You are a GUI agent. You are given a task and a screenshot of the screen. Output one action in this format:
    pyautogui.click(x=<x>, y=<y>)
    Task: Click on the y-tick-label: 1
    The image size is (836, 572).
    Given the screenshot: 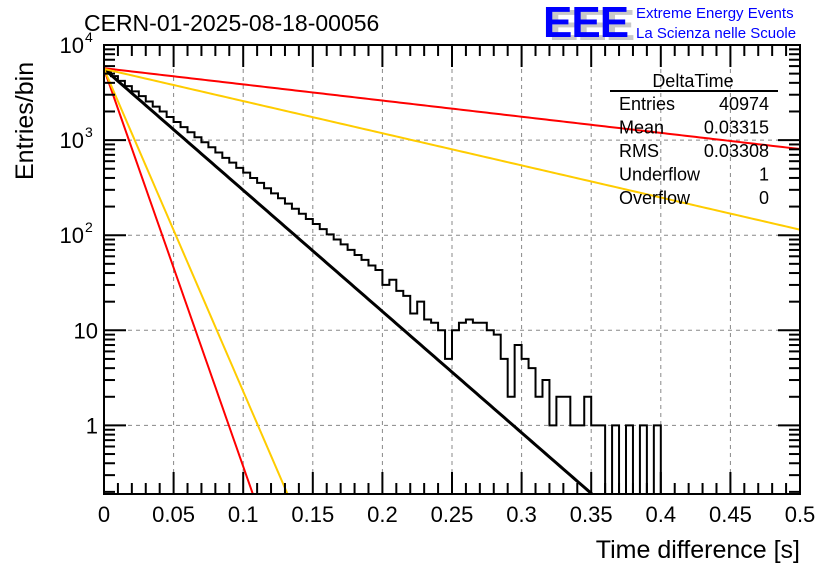 What is the action you would take?
    pyautogui.click(x=92, y=425)
    